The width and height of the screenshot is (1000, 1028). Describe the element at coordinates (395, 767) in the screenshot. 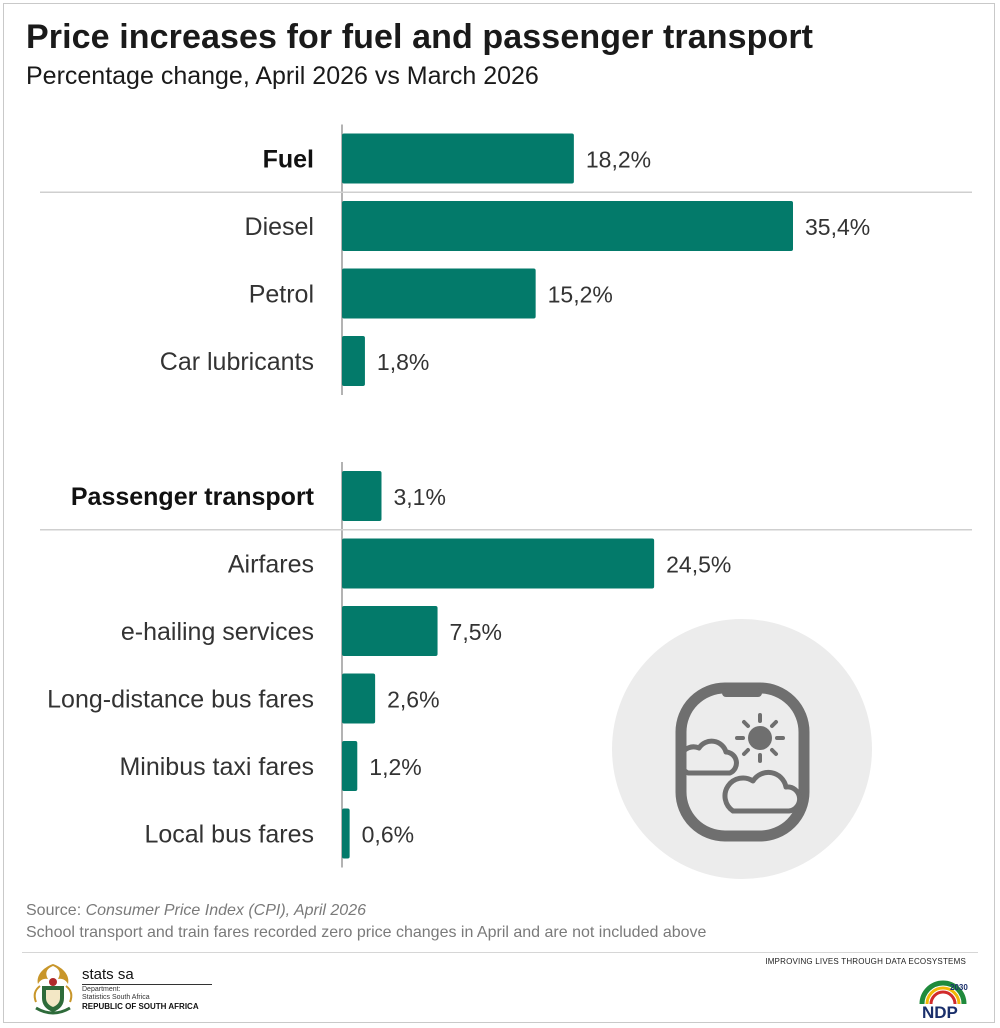

I see `data-label: 1,2%` at that location.